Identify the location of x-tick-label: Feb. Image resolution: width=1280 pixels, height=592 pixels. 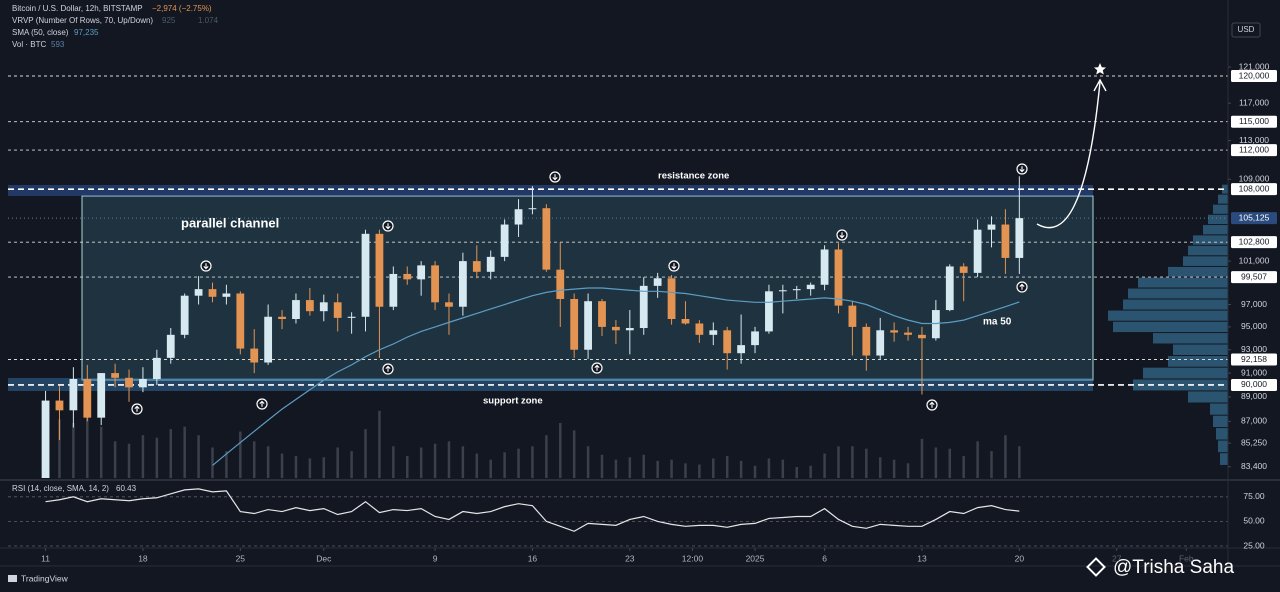
(1186, 558).